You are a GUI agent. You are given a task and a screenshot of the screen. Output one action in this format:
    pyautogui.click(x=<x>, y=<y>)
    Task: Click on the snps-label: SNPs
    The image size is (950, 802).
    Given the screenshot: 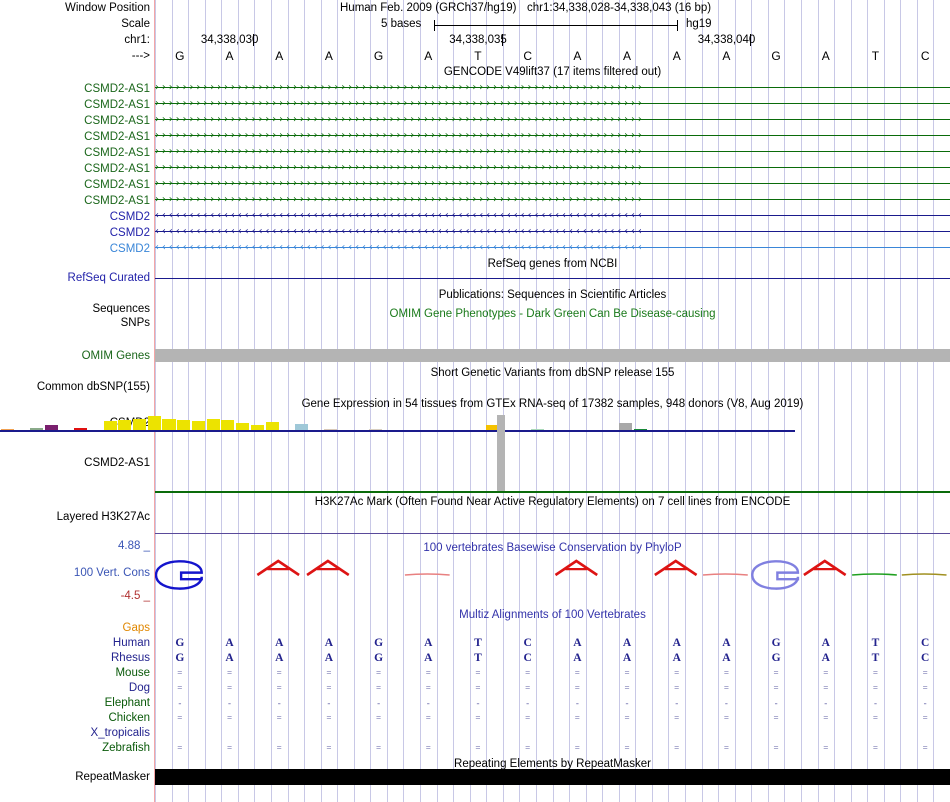 What is the action you would take?
    pyautogui.click(x=135, y=323)
    